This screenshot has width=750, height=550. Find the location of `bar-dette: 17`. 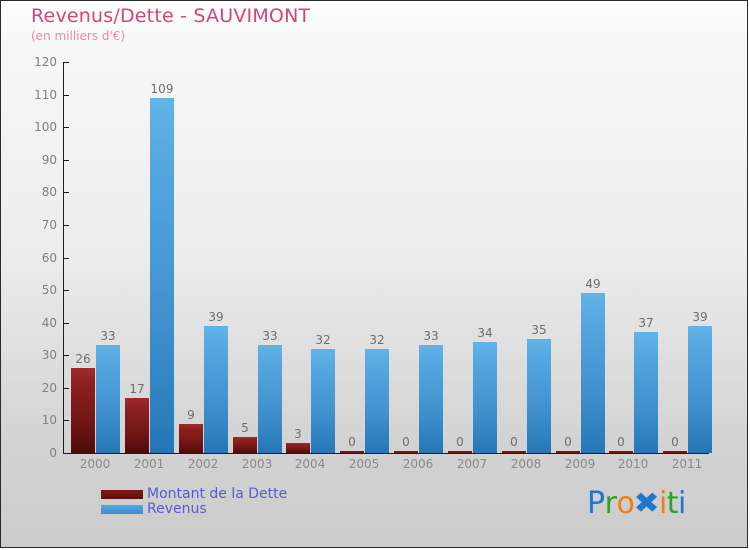

bar-dette: 17 is located at coordinates (137, 417).